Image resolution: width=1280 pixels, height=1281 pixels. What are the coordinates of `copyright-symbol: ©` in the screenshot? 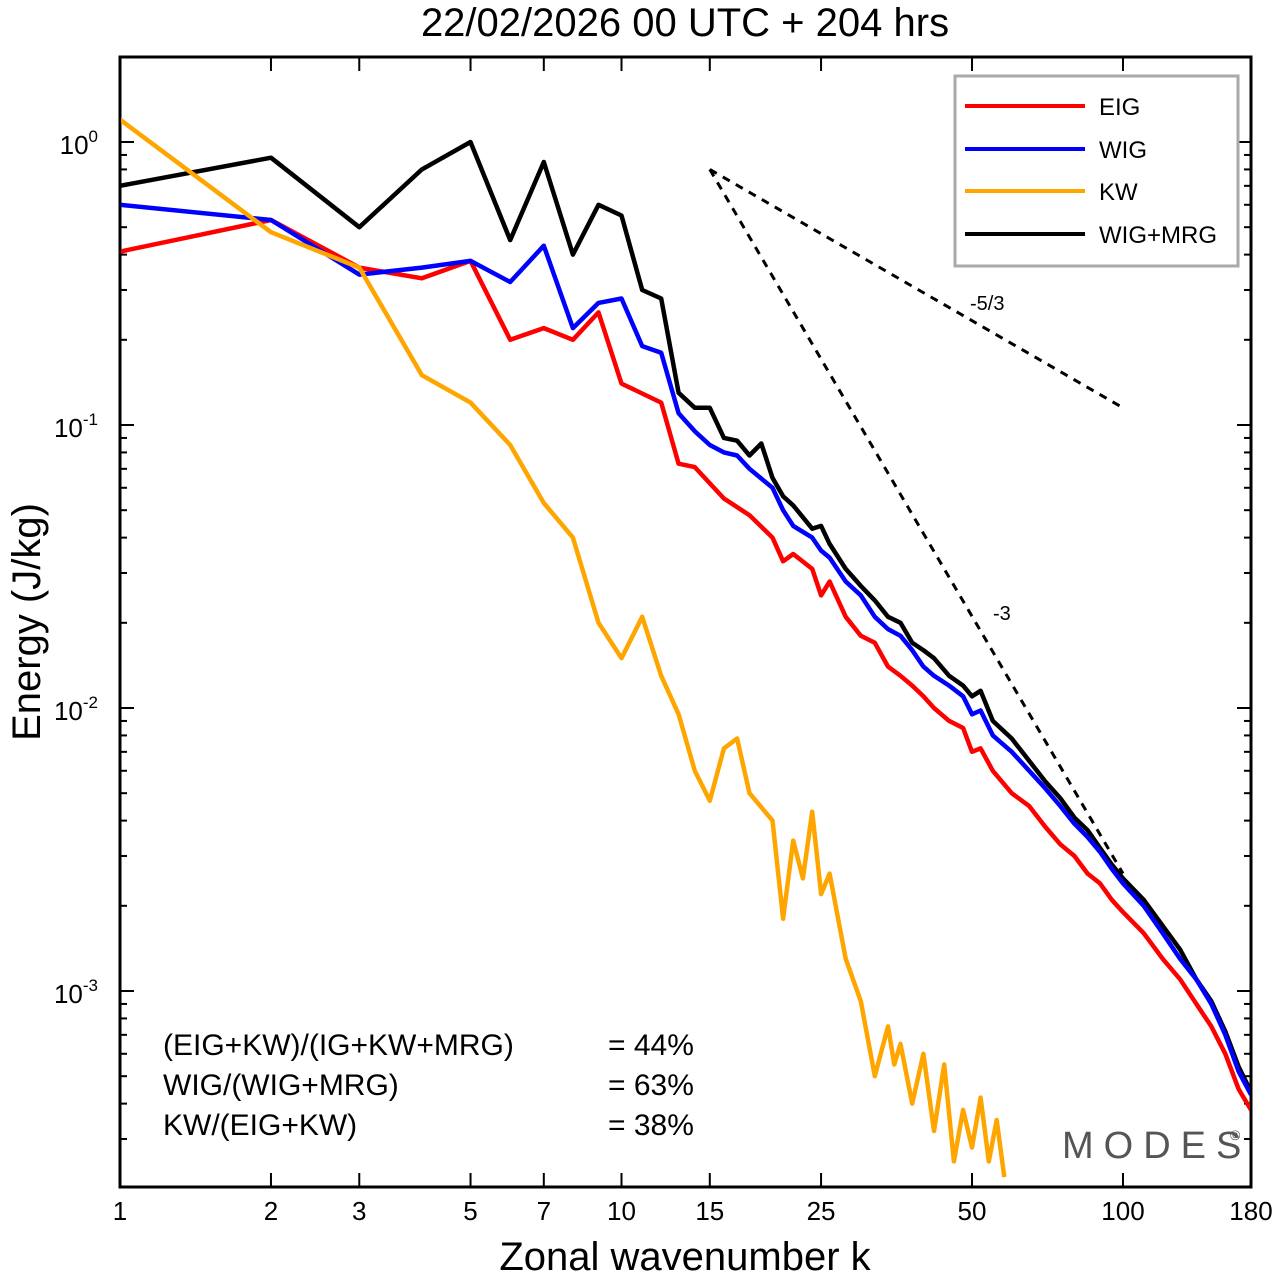 It's located at (1235, 1135).